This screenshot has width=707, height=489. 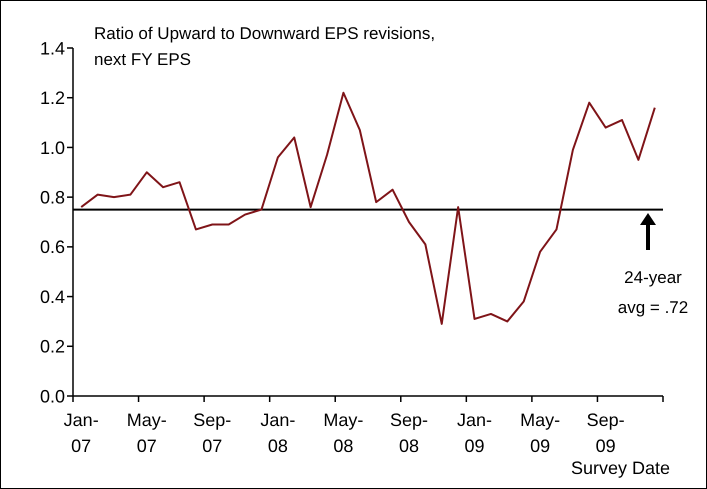 What do you see at coordinates (343, 433) in the screenshot?
I see `x-tick-label: May-08` at bounding box center [343, 433].